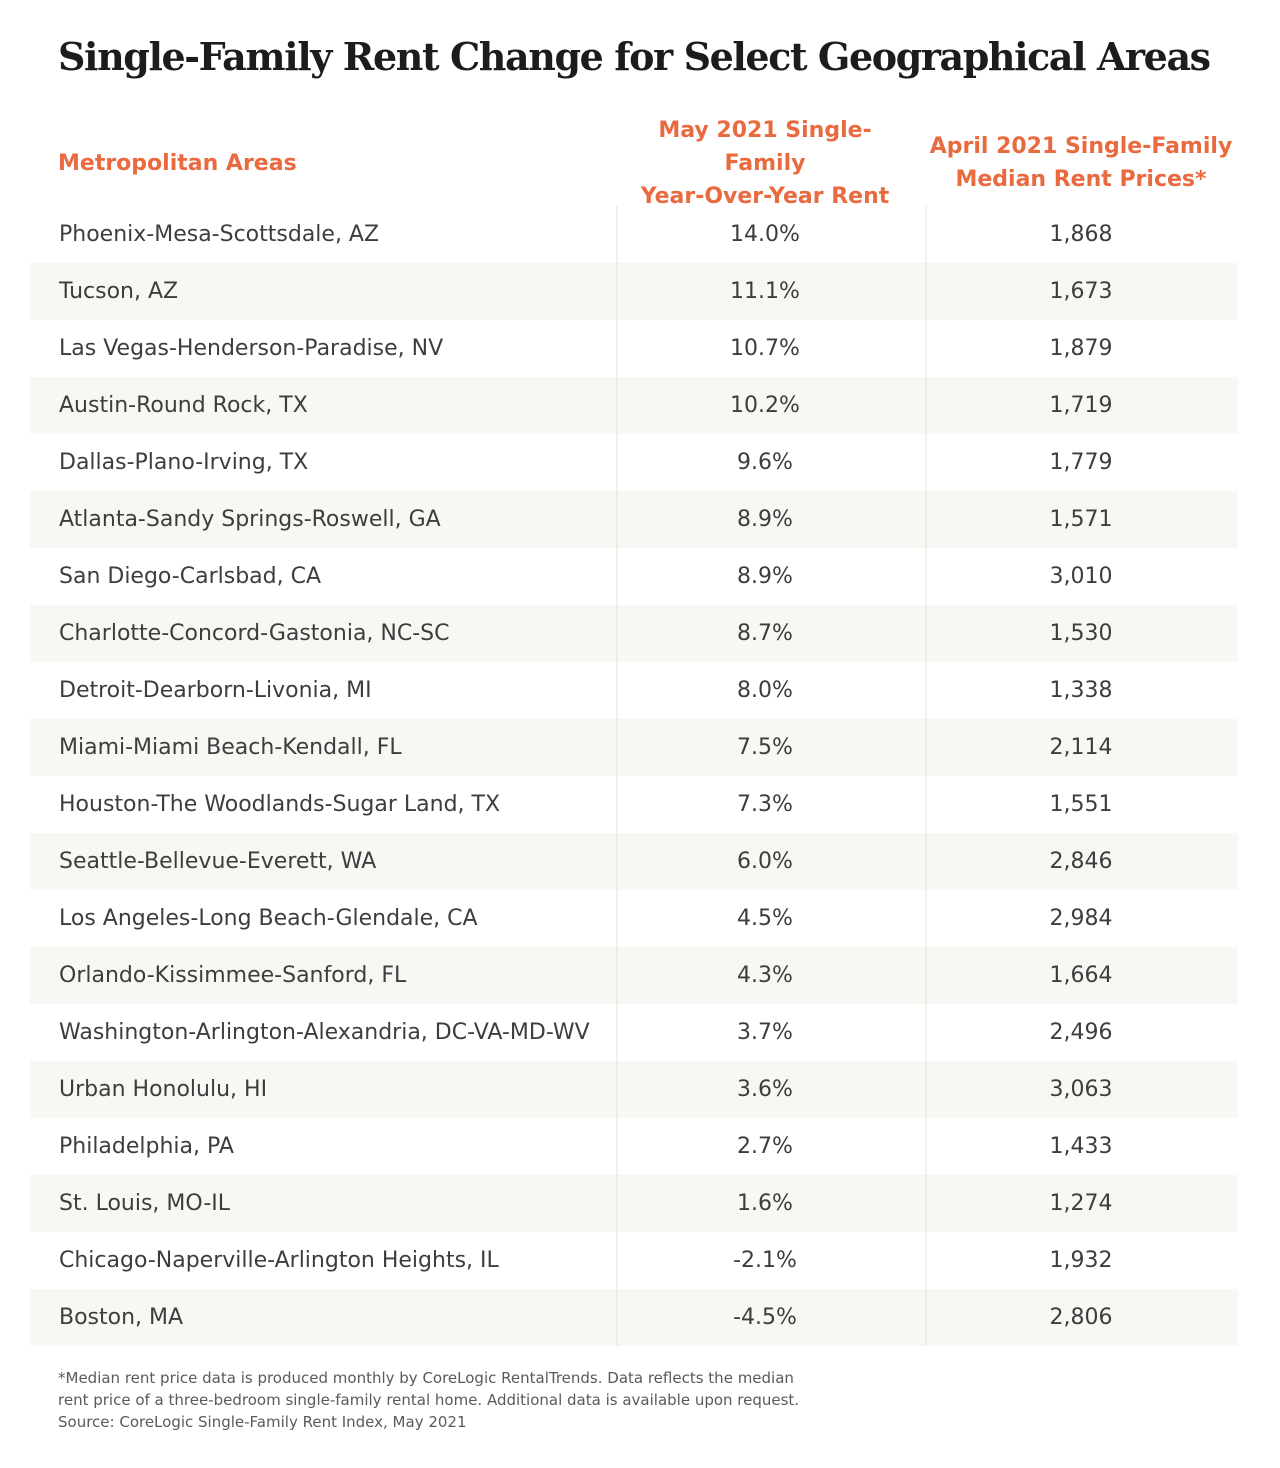  Describe the element at coordinates (765, 1260) in the screenshot. I see `yoy-rent-cell: -2.1%` at that location.